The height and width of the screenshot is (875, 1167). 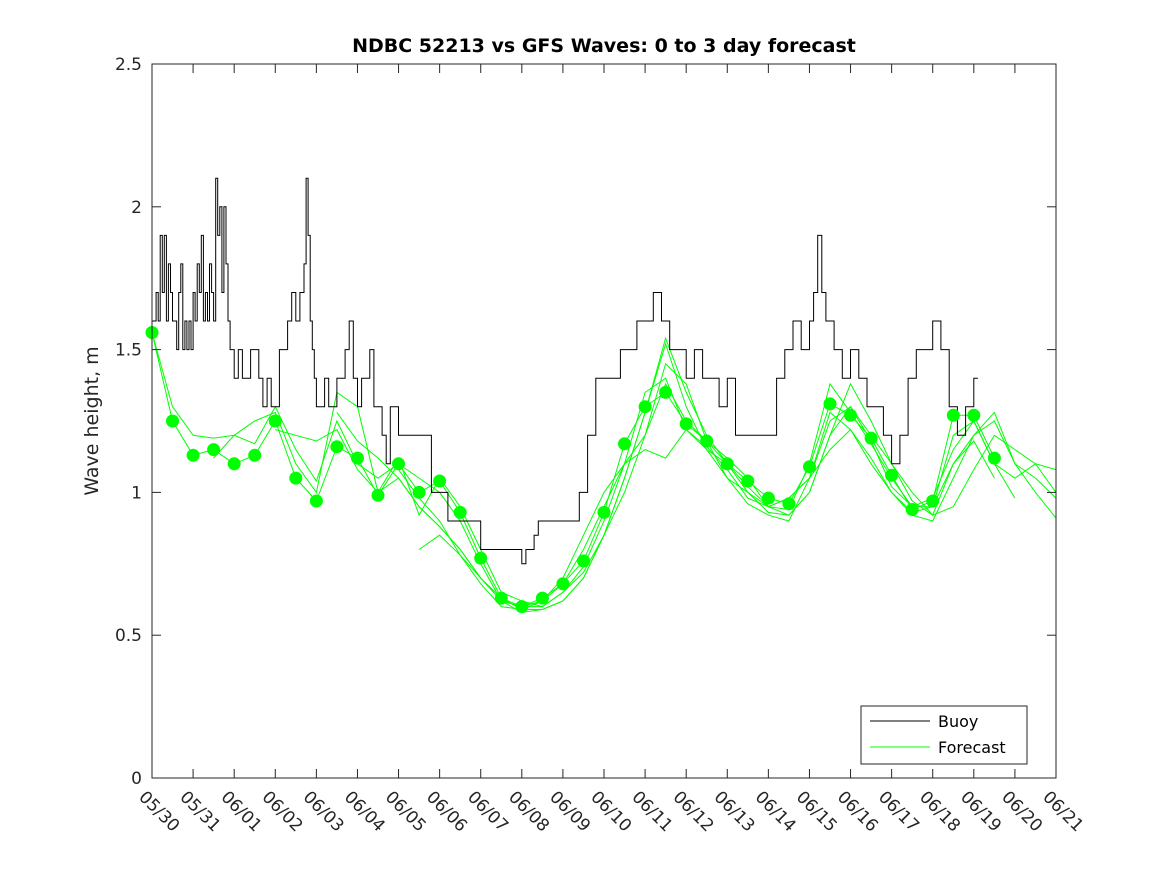 I want to click on legend: Buoy Forecast, so click(x=944, y=735).